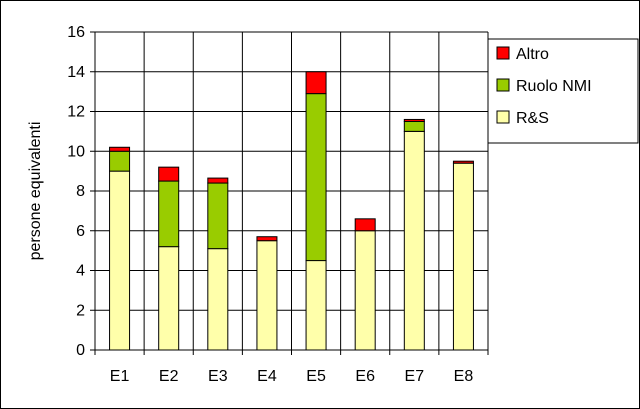  I want to click on bar-E8-altro, so click(463, 162).